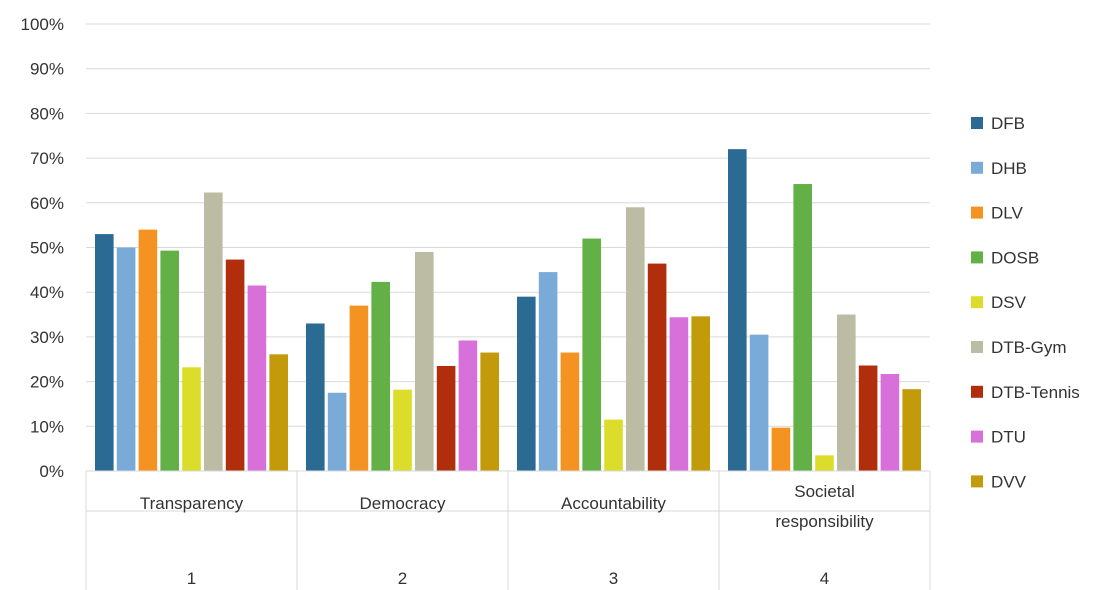 This screenshot has height=590, width=1105. Describe the element at coordinates (47, 337) in the screenshot. I see `y-tick-label: 30%` at that location.